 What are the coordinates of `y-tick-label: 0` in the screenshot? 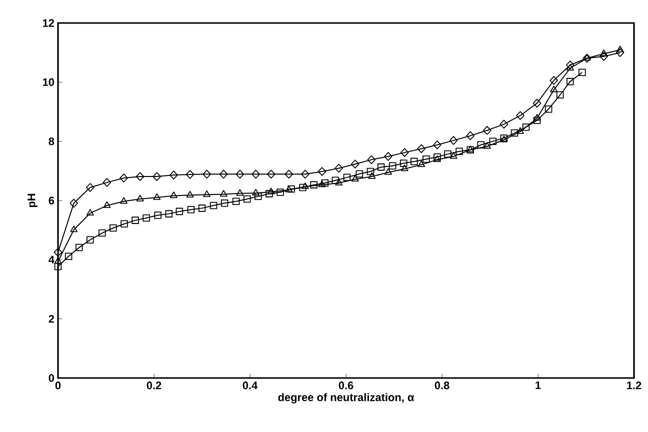 It's located at (51, 378).